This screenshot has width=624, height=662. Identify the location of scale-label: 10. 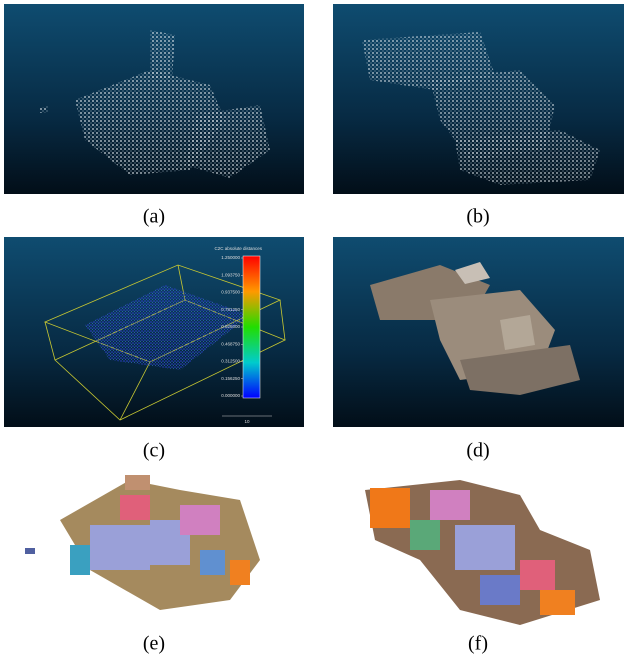
(247, 421).